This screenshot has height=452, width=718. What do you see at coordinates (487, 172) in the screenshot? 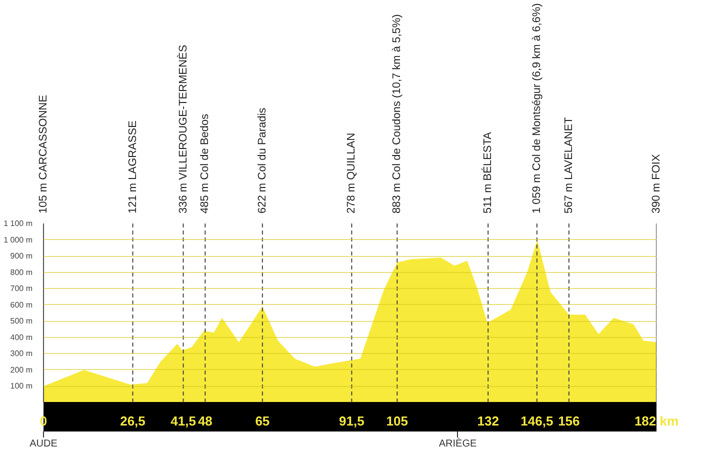
I see `ref-line-label: 511 m BÉLESTA` at bounding box center [487, 172].